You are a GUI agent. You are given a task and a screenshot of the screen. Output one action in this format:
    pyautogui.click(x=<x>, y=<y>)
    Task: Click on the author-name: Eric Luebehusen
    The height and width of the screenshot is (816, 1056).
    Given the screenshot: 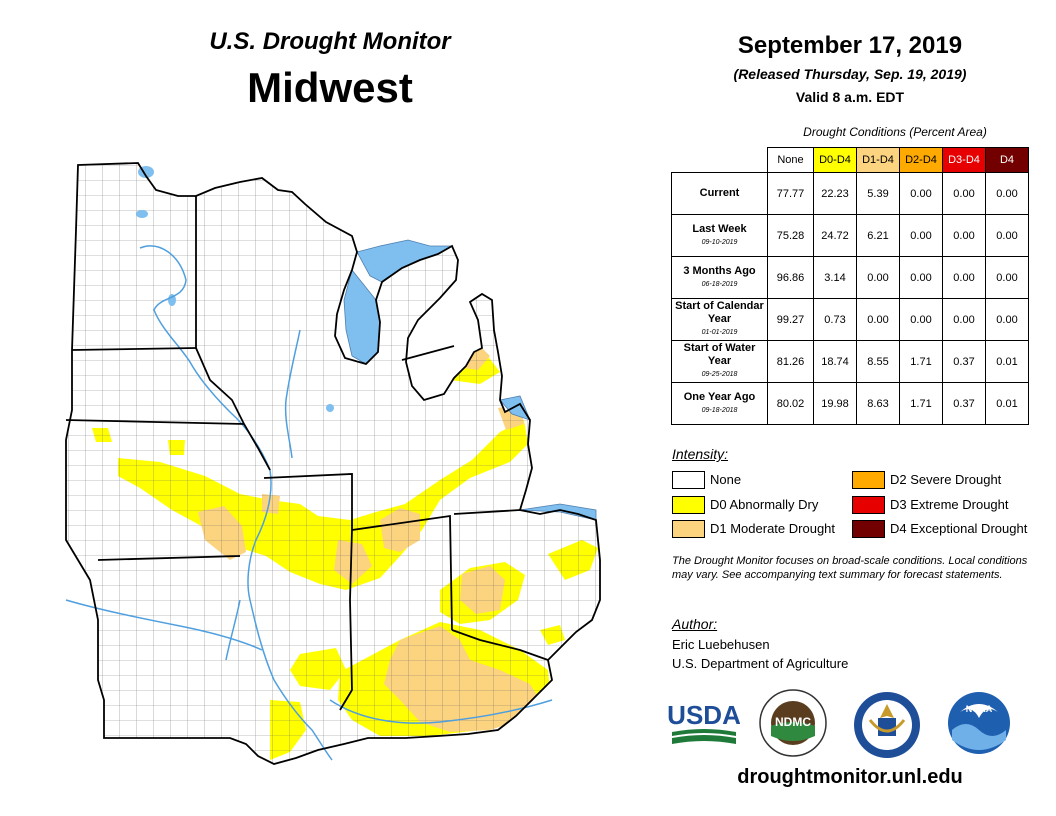 What is the action you would take?
    pyautogui.click(x=721, y=644)
    